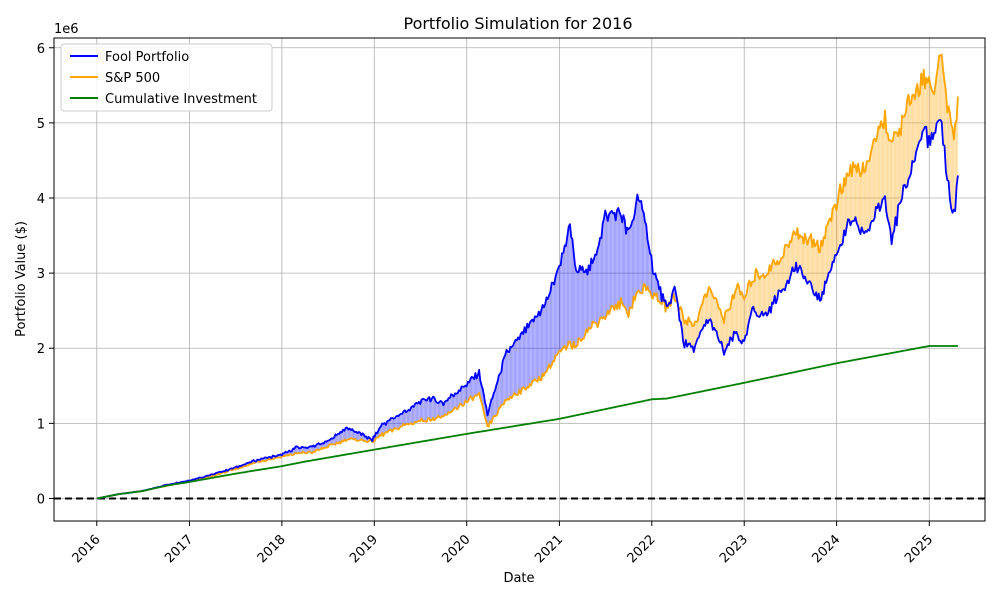 Image resolution: width=1000 pixels, height=600 pixels. What do you see at coordinates (41, 124) in the screenshot?
I see `y-tick-label-5: 5` at bounding box center [41, 124].